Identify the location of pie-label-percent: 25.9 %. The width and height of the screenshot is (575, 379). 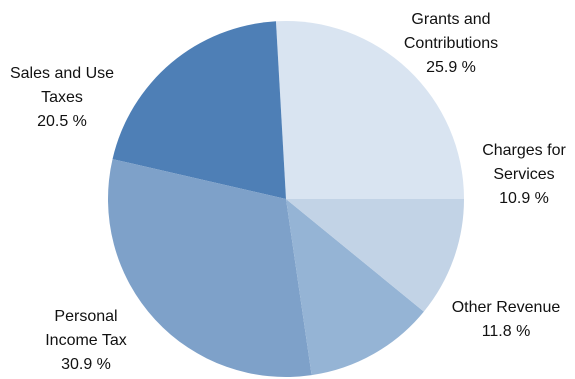
(451, 67).